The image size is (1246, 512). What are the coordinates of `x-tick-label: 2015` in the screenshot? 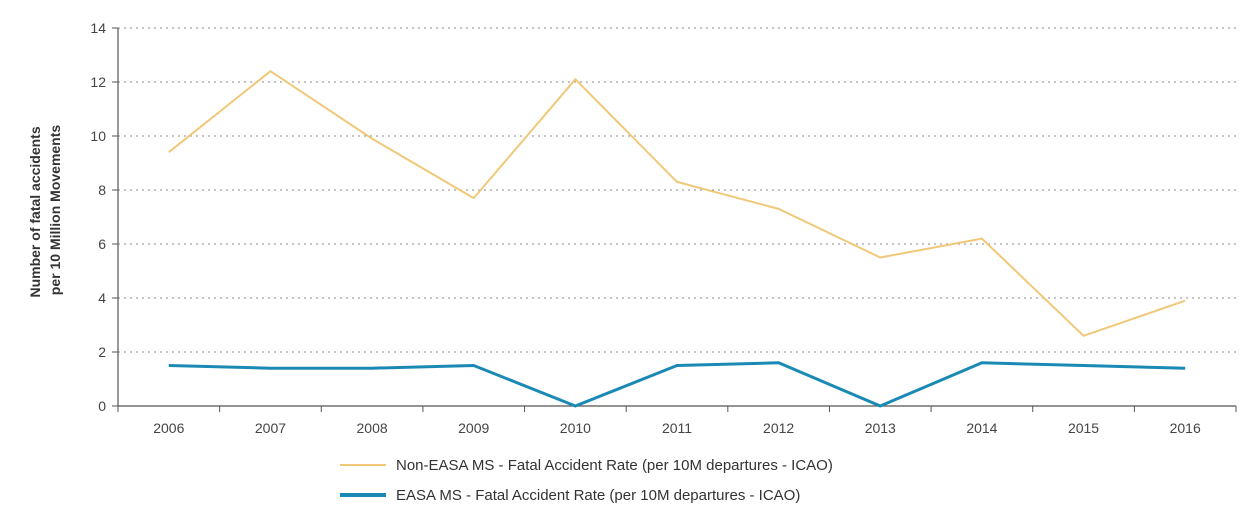 It's located at (1083, 428).